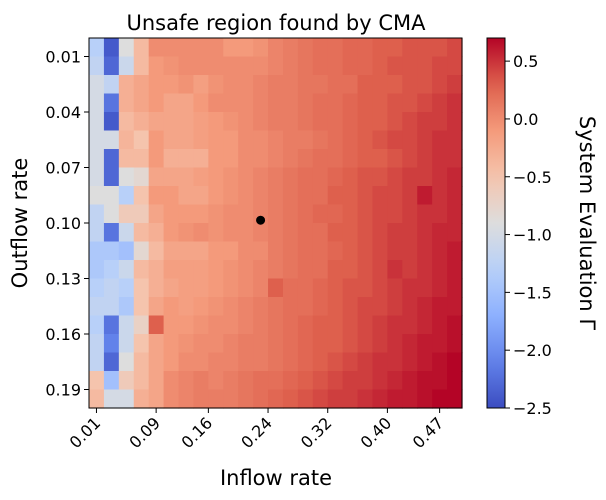 This screenshot has width=606, height=500. Describe the element at coordinates (63, 334) in the screenshot. I see `y-tick-label: 0.16` at that location.